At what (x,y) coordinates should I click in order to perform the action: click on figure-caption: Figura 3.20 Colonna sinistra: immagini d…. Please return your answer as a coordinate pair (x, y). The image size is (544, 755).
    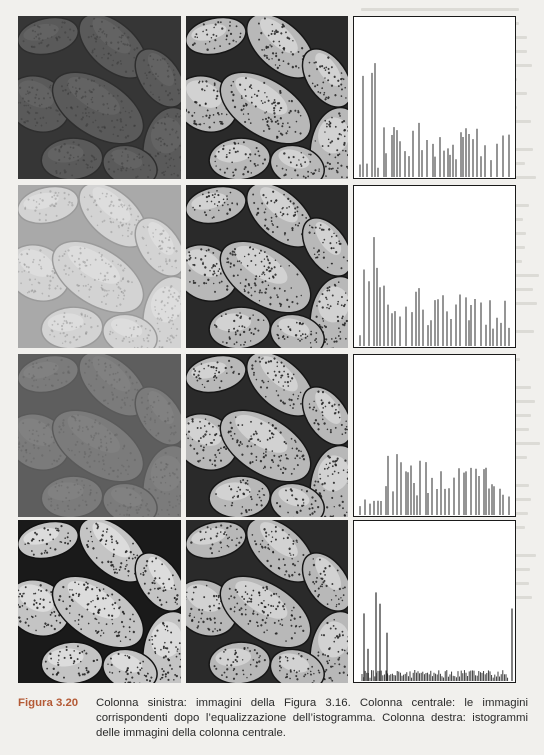
    Looking at the image, I should click on (273, 718).